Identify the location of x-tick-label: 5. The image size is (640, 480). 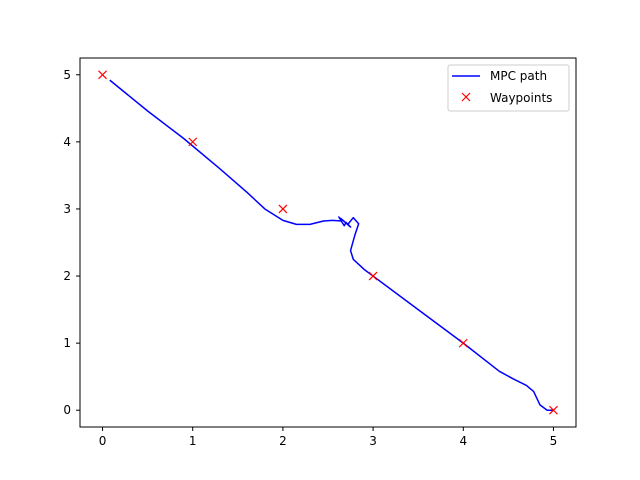
(554, 441).